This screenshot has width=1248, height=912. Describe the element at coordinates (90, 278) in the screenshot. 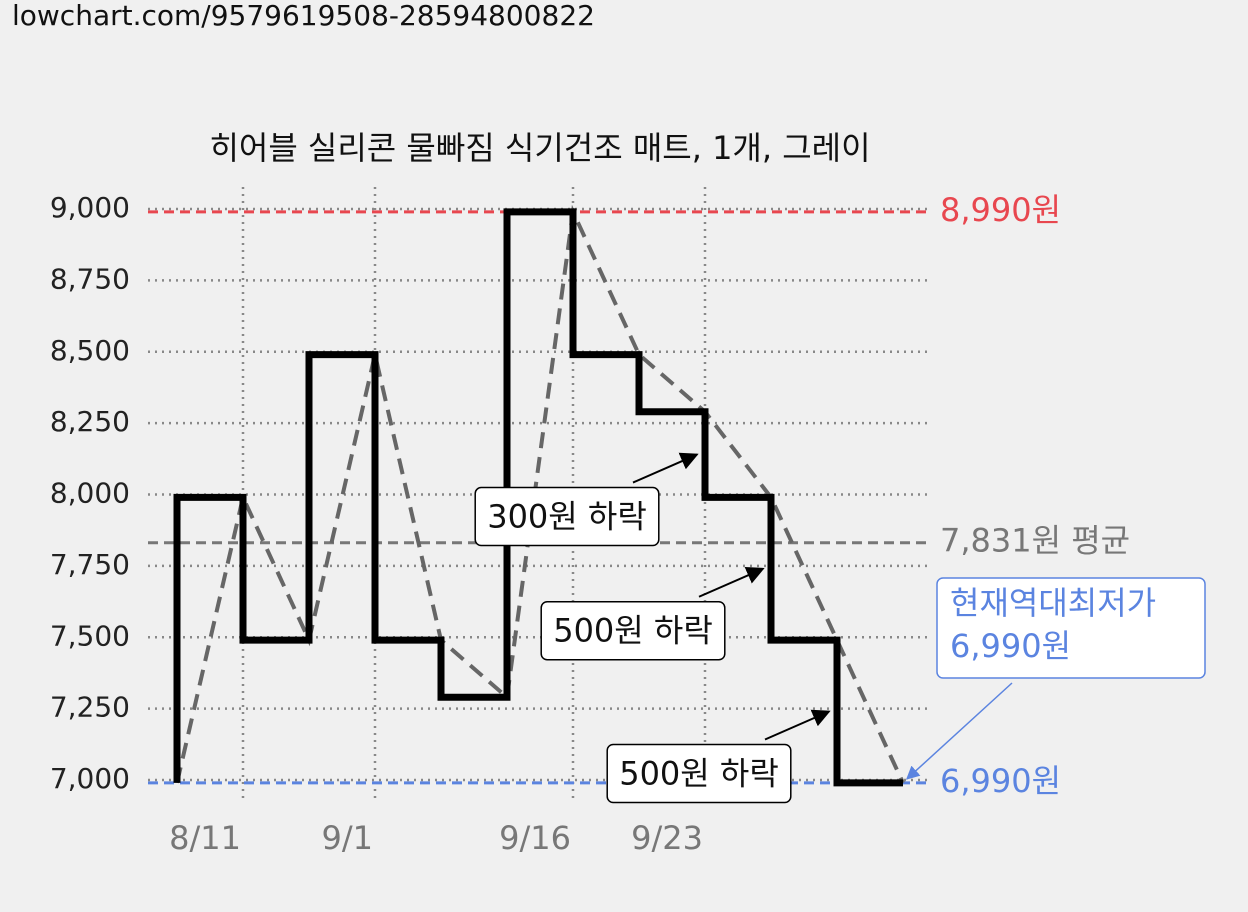

I see `y-tick-label: 8,750` at that location.